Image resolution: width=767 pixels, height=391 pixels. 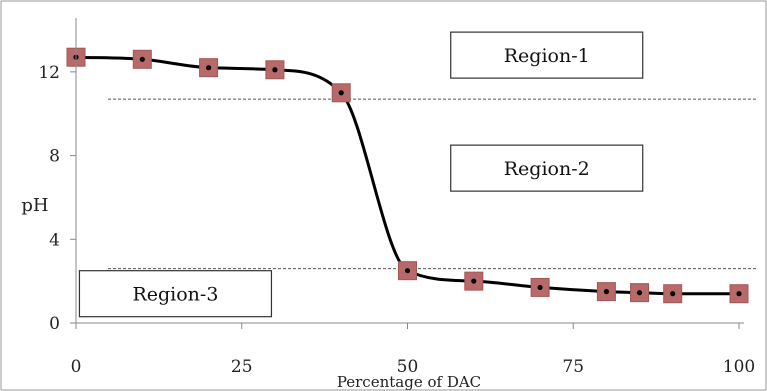 I want to click on x-tick-label: 50, so click(x=408, y=367).